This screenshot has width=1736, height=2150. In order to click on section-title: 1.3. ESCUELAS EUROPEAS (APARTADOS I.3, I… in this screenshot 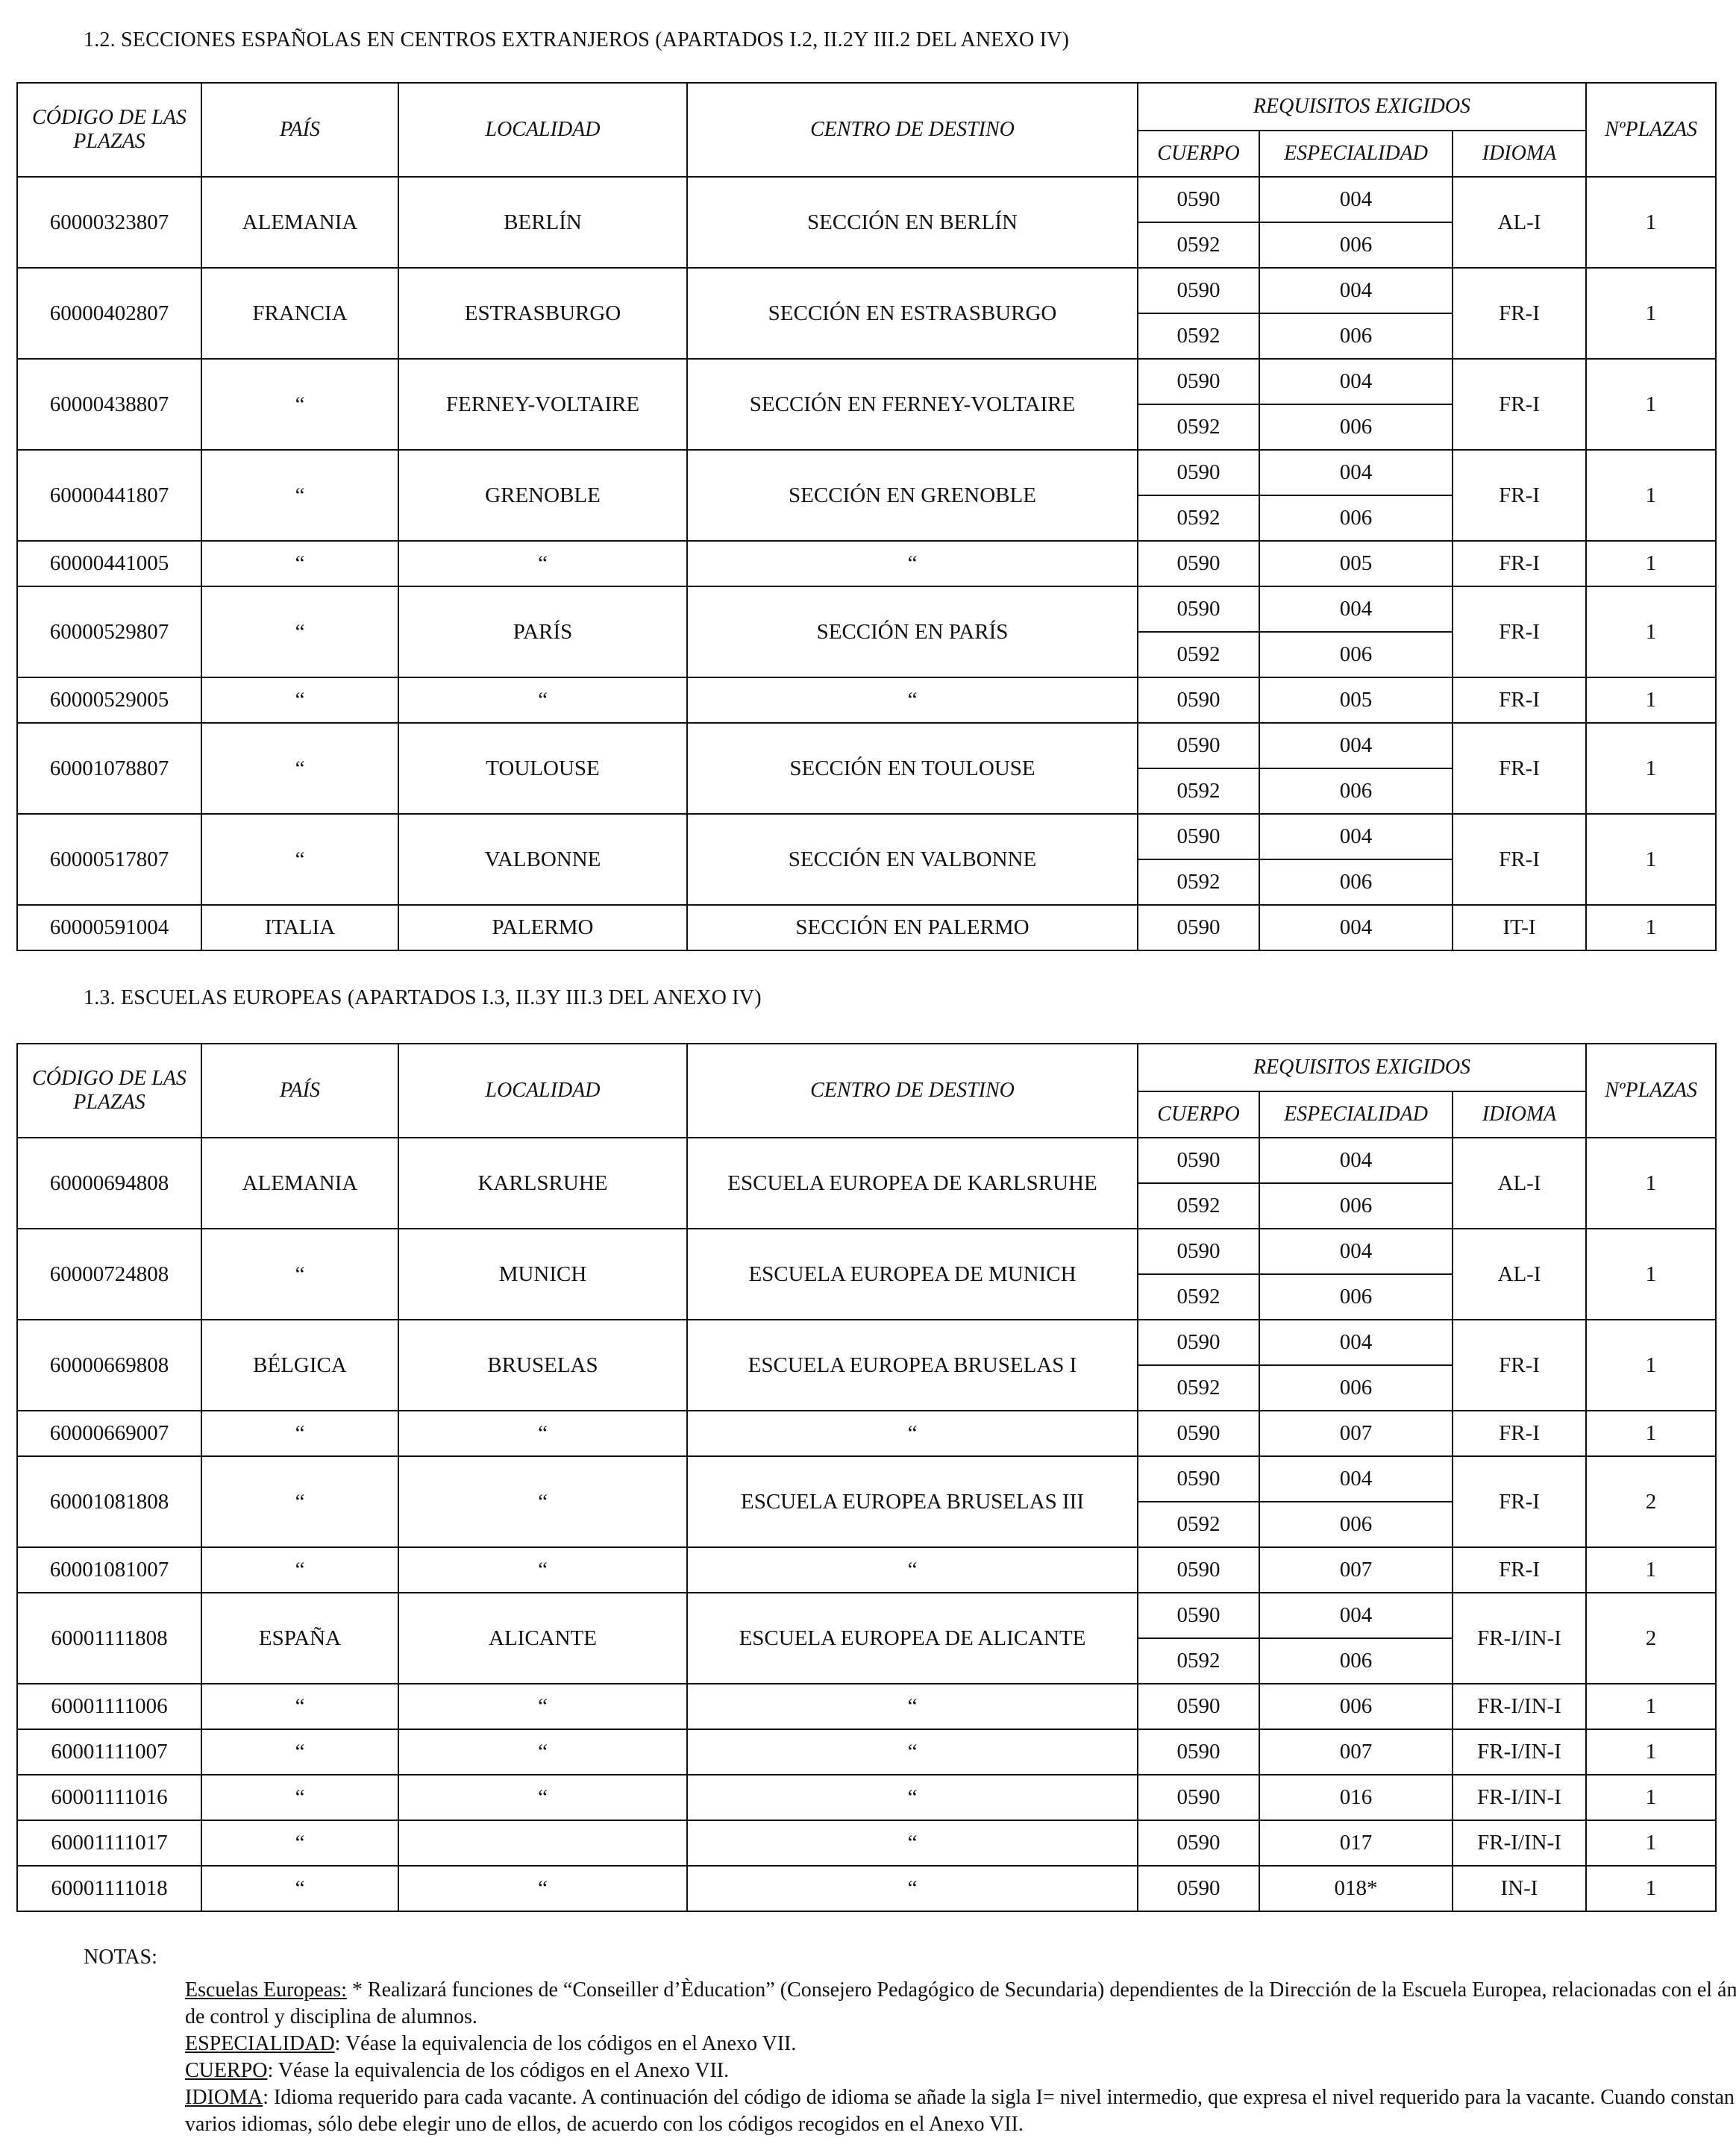, I will do `click(423, 997)`.